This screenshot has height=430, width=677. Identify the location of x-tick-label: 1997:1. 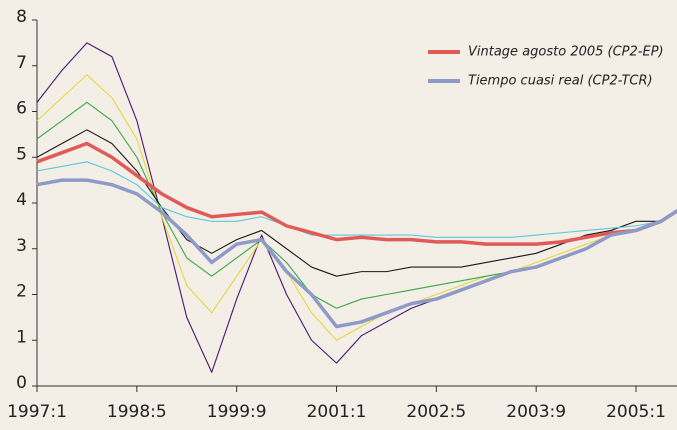
(37, 412).